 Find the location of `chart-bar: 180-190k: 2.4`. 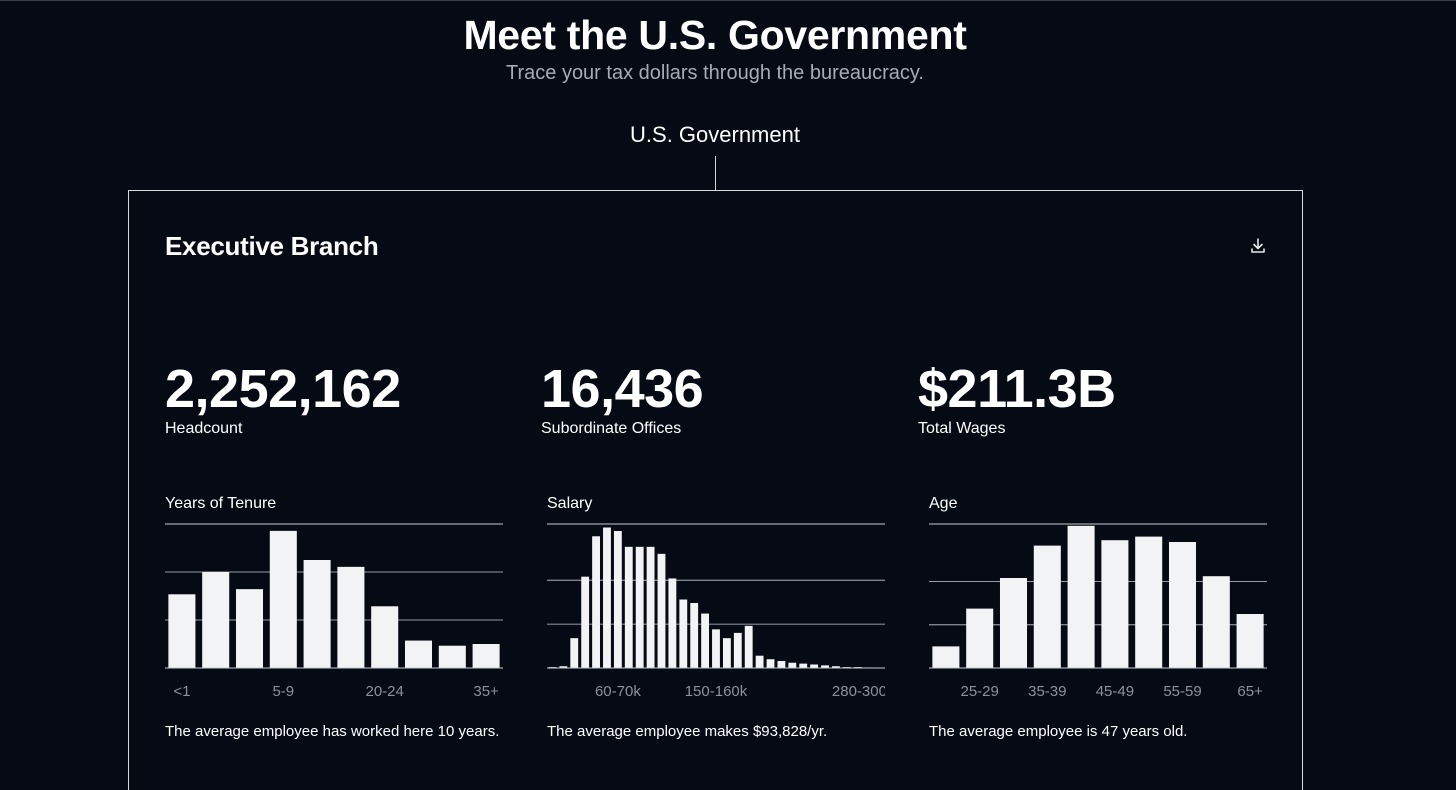

chart-bar: 180-190k: 2.4 is located at coordinates (748, 646).